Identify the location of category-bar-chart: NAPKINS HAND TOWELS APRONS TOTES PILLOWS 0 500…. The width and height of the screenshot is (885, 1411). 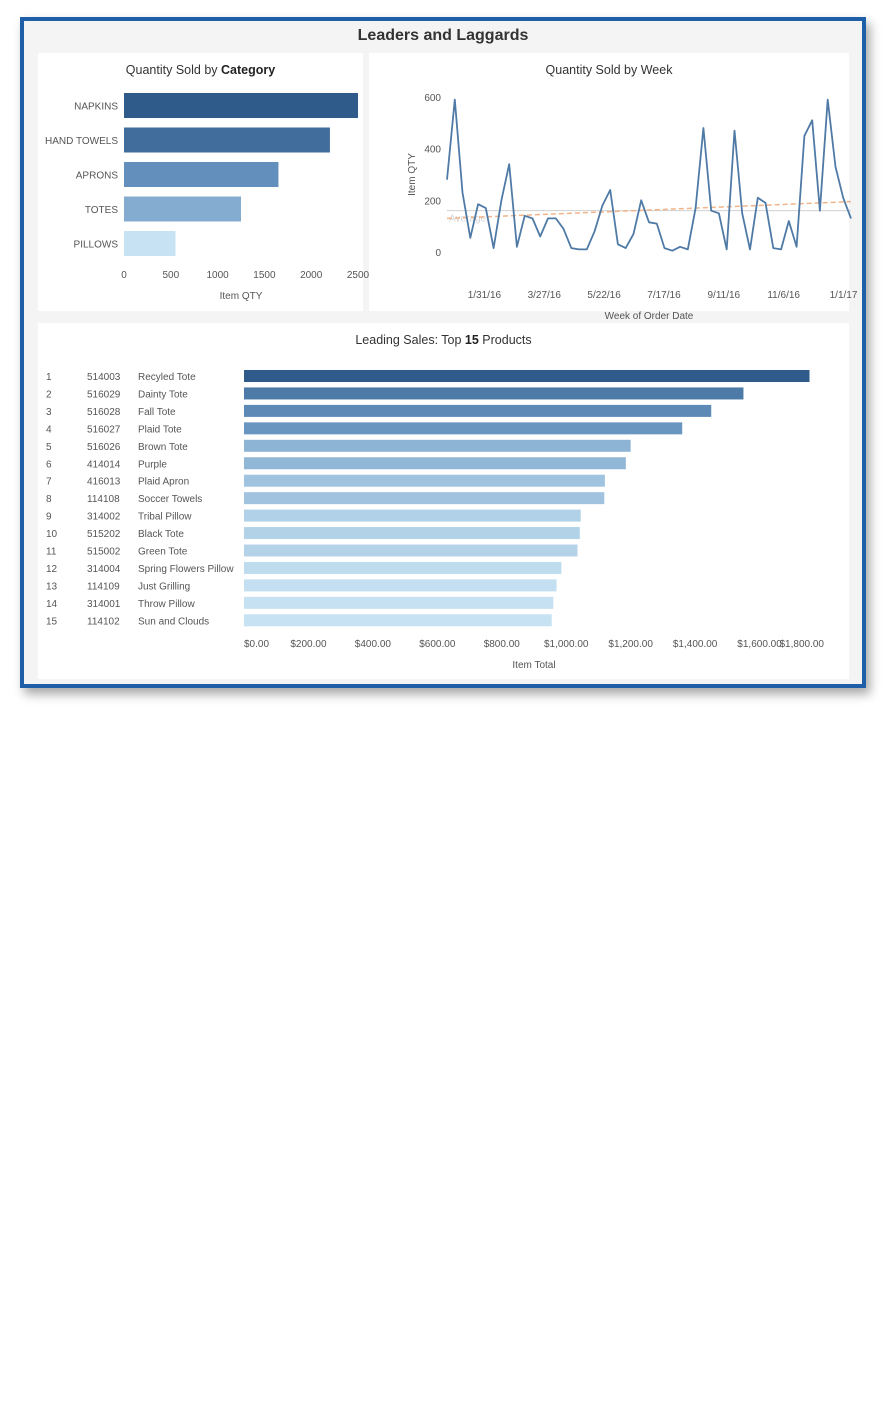
(207, 197).